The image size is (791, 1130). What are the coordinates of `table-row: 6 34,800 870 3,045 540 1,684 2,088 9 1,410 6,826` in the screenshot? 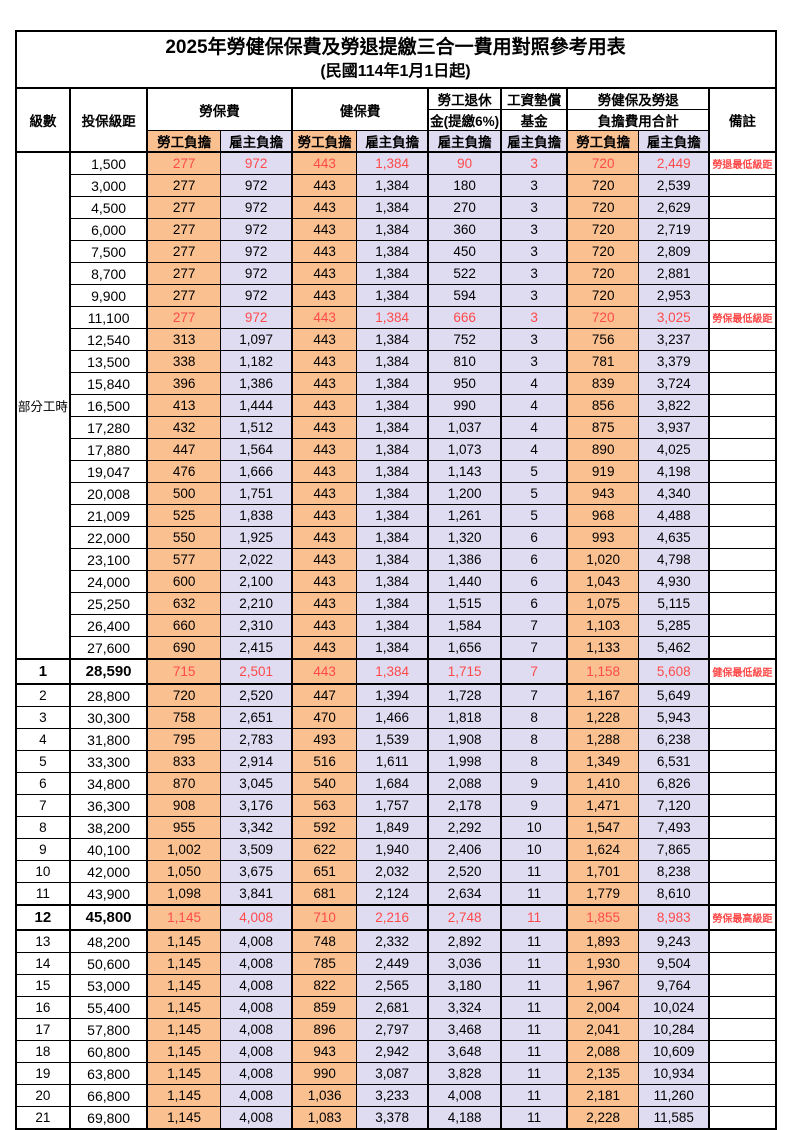 It's located at (396, 783).